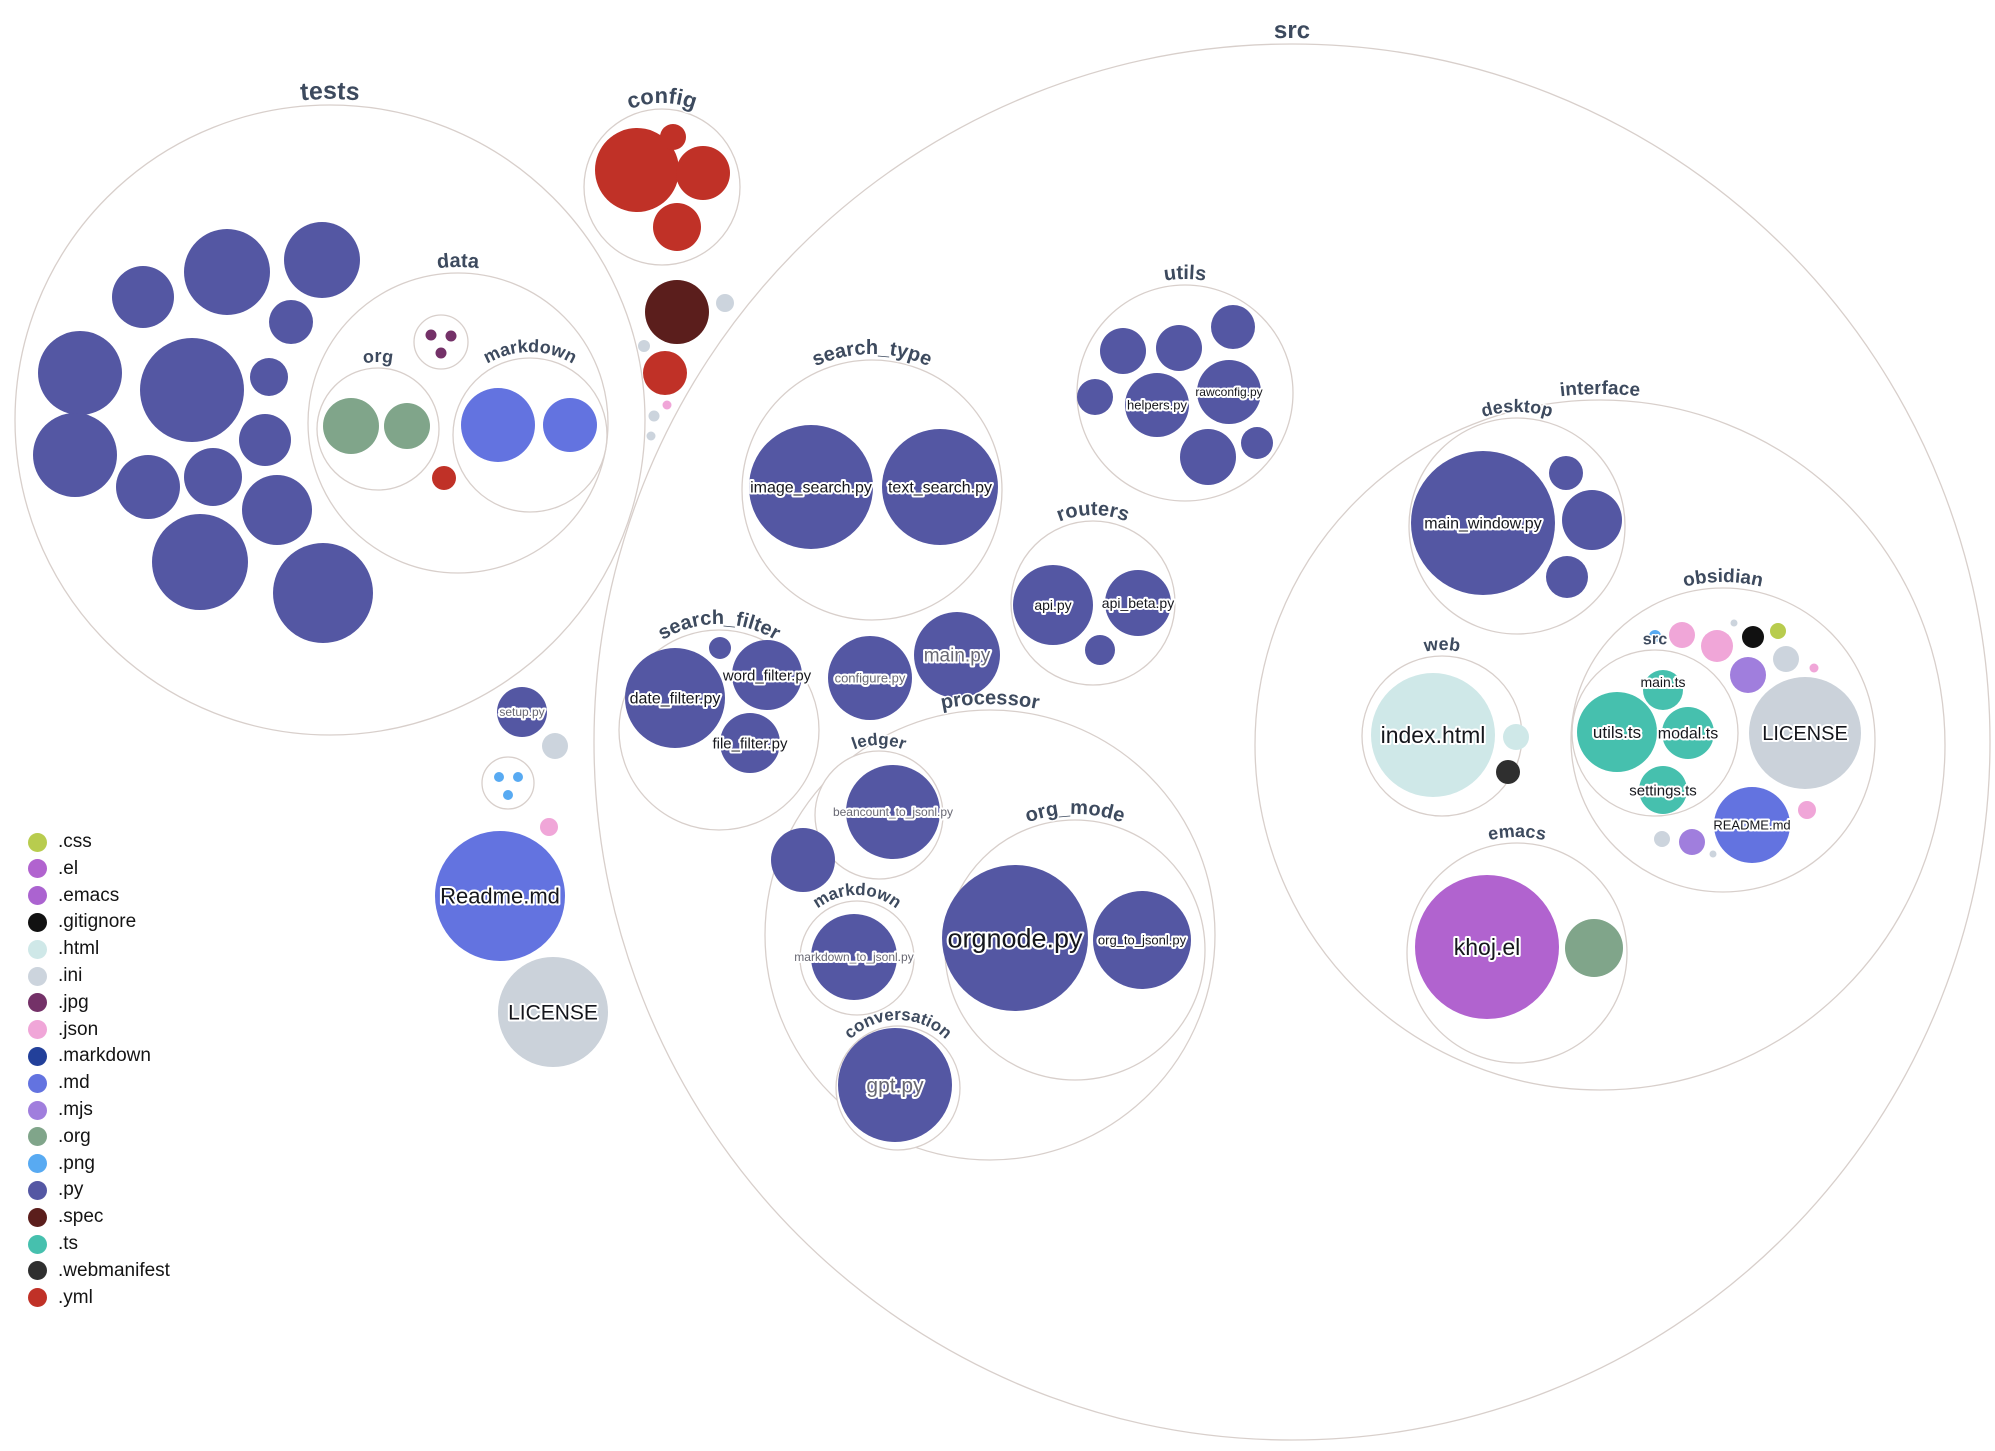 The width and height of the screenshot is (1995, 1451). Describe the element at coordinates (37, 949) in the screenshot. I see `legend-swatch-html-icon` at that location.